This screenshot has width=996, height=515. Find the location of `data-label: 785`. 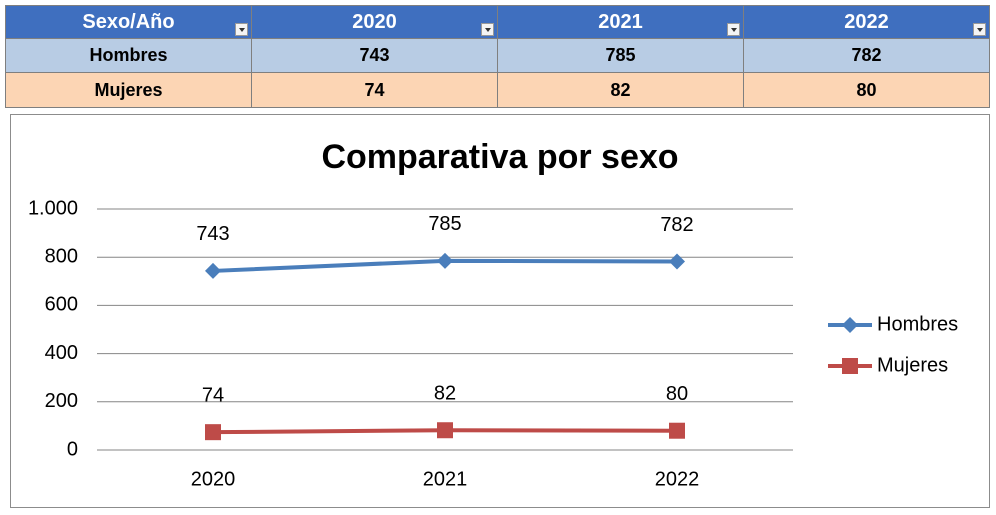

data-label: 785 is located at coordinates (444, 224).